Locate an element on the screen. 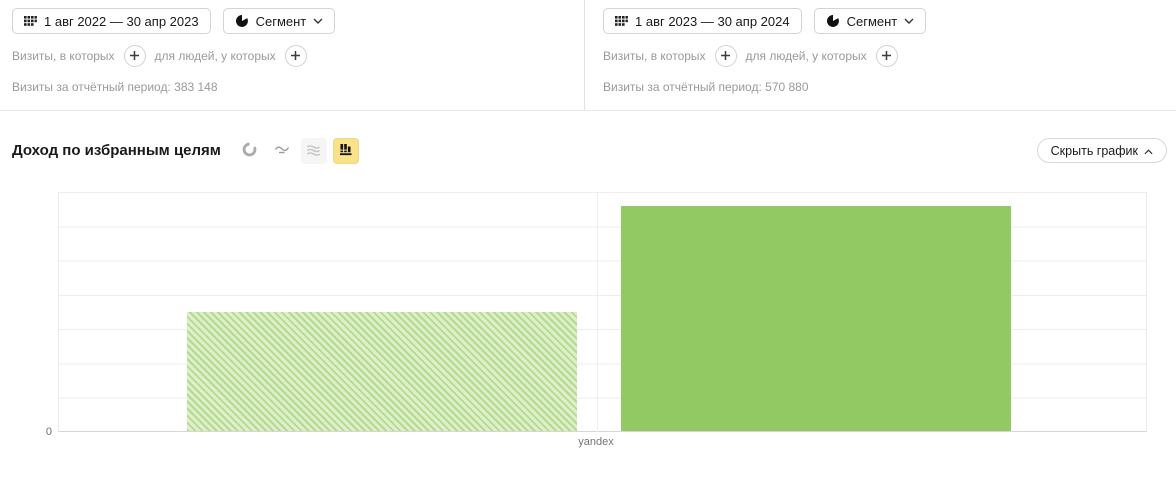 The image size is (1176, 480). date-range-button-a: 1 авг 2022 — 30 апр 2023 is located at coordinates (111, 21).